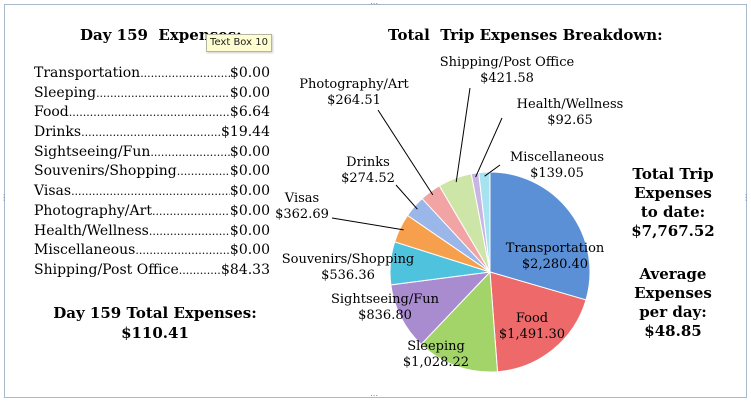 The height and width of the screenshot is (402, 751). I want to click on trip-total: Total Trip Expenses to date: $7,767.52, so click(673, 203).